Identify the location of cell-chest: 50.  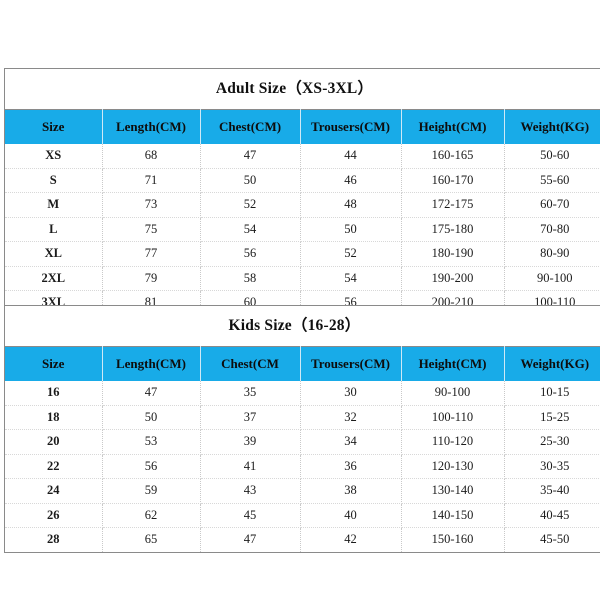
(250, 180).